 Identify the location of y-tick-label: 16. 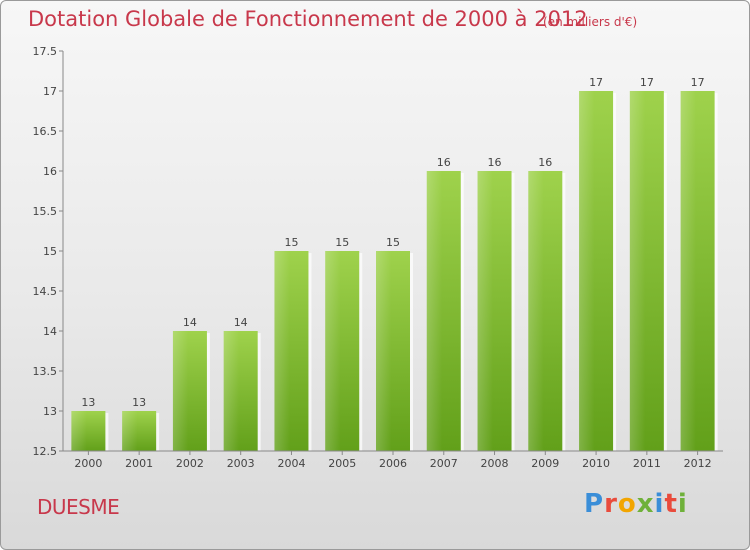
(50, 171).